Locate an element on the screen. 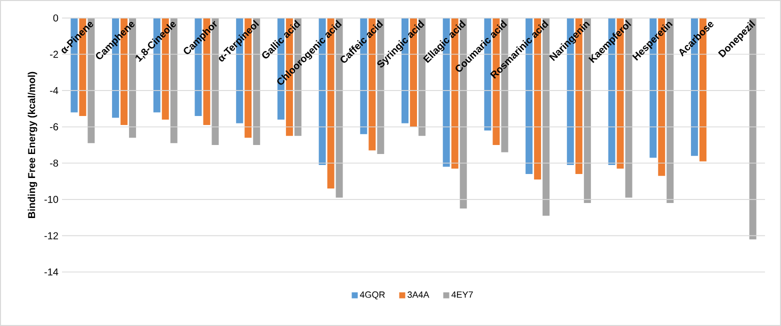 The image size is (781, 326). legend-label: 4GQR is located at coordinates (372, 295).